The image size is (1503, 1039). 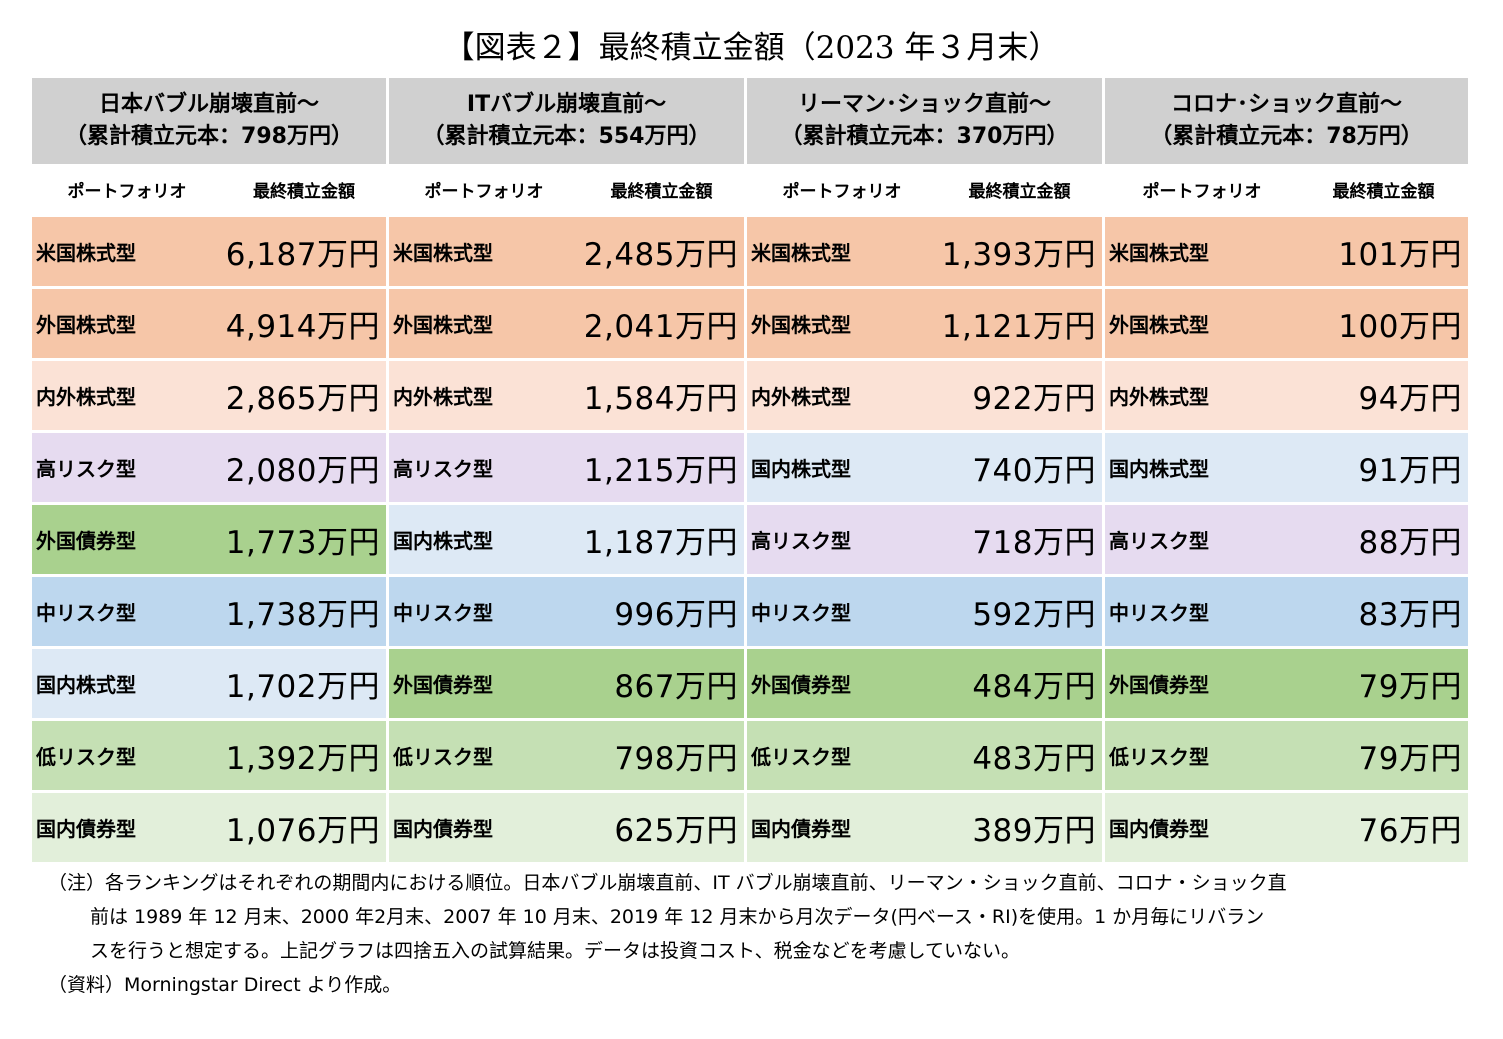 I want to click on group-principal: （累計積立元本：370万円）, so click(x=924, y=136).